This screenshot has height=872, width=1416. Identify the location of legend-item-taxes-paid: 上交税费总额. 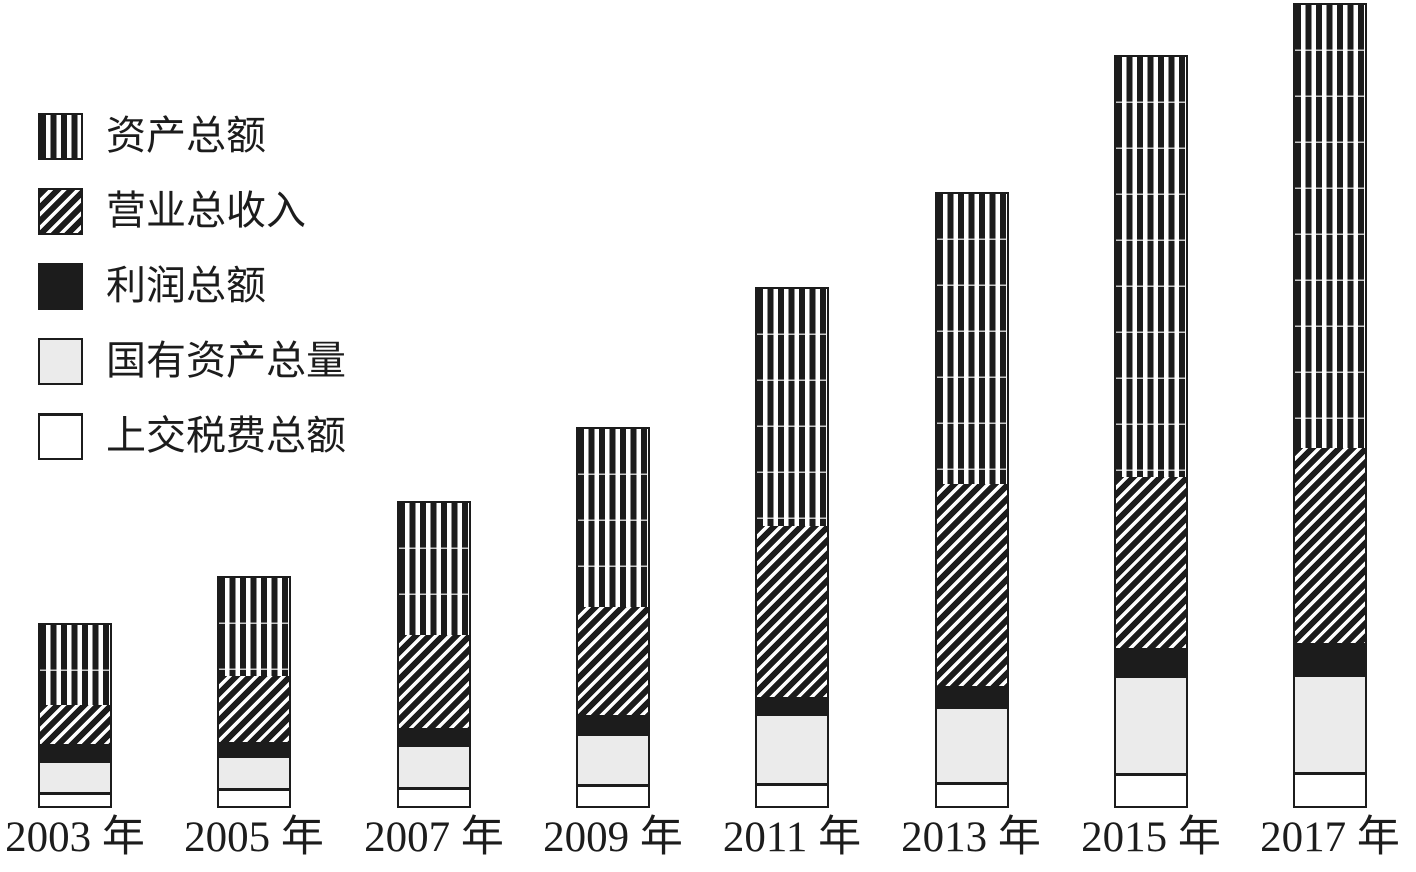
(192, 436).